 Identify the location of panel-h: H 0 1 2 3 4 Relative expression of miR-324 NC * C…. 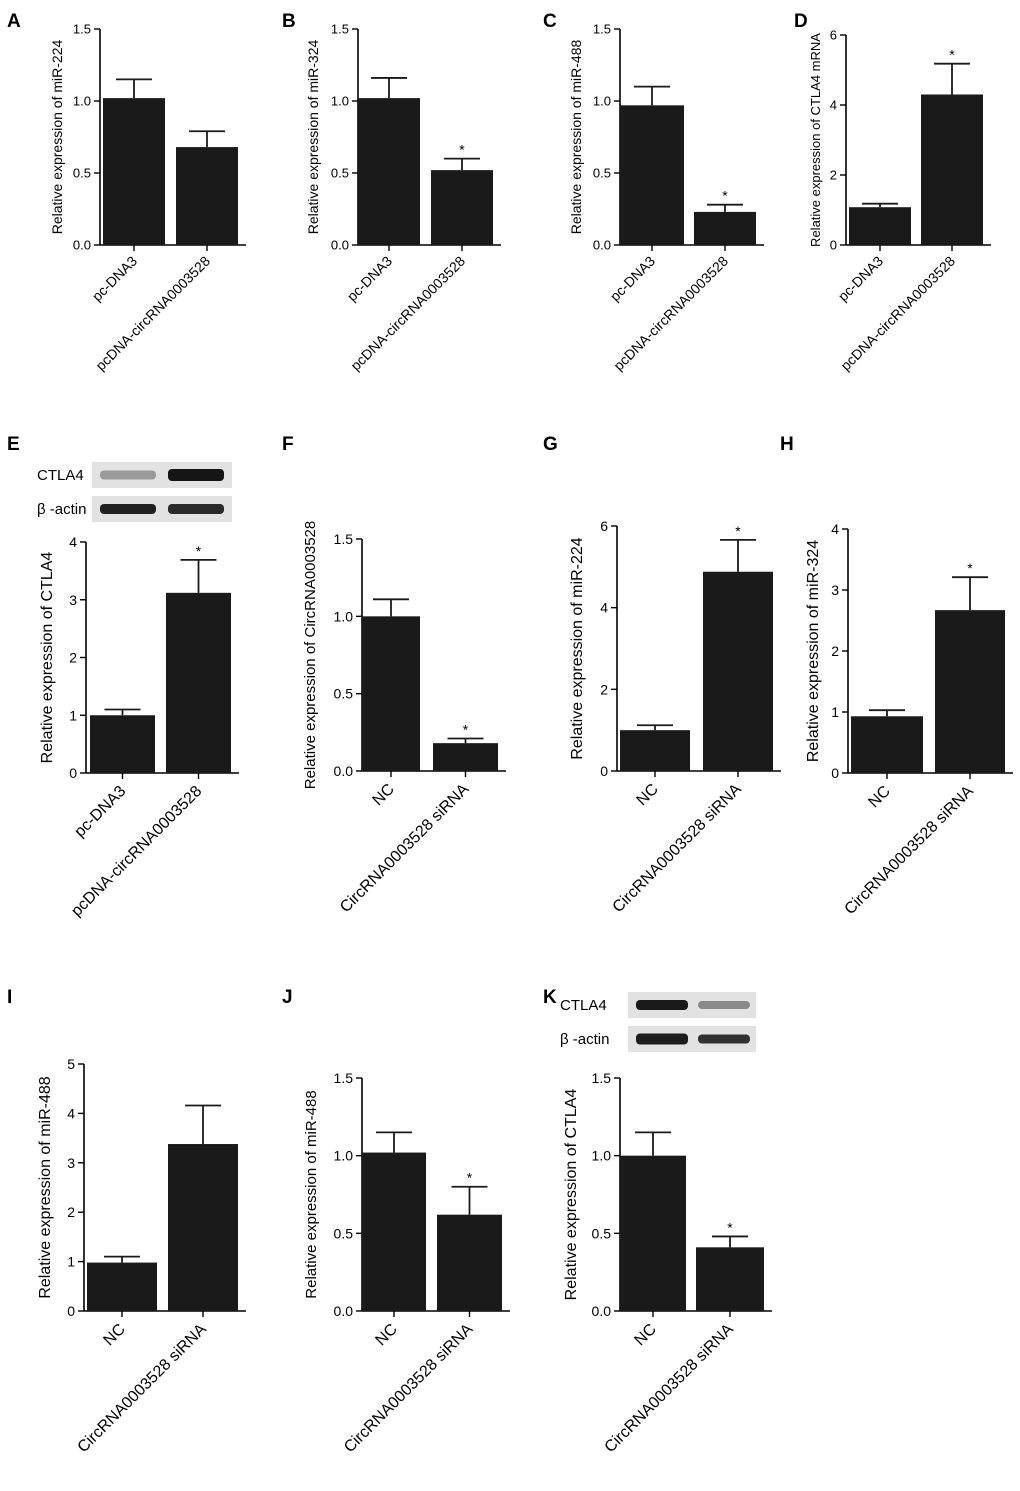
(896, 676).